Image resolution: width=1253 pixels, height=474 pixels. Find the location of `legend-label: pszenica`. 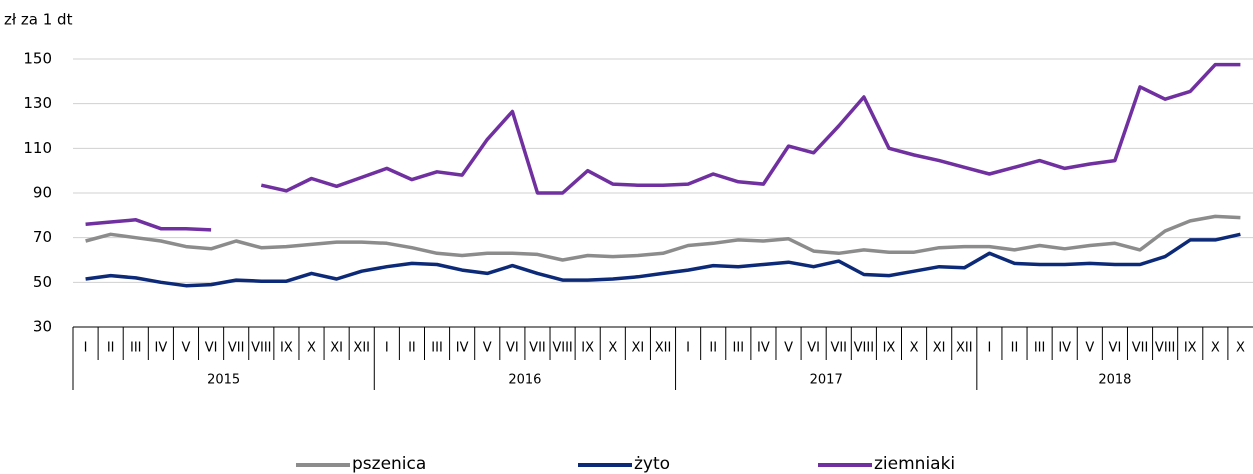

legend-label: pszenica is located at coordinates (389, 464).